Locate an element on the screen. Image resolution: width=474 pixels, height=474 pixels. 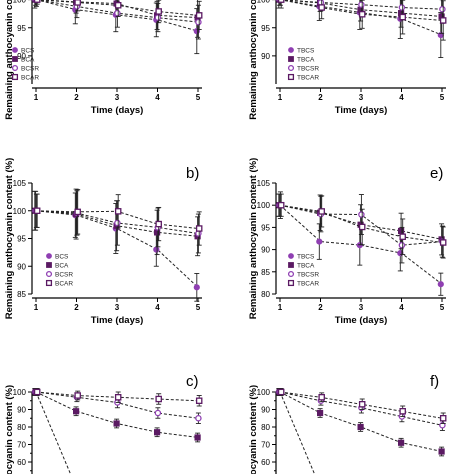
legend-label: BCS is located at coordinates (28, 51).